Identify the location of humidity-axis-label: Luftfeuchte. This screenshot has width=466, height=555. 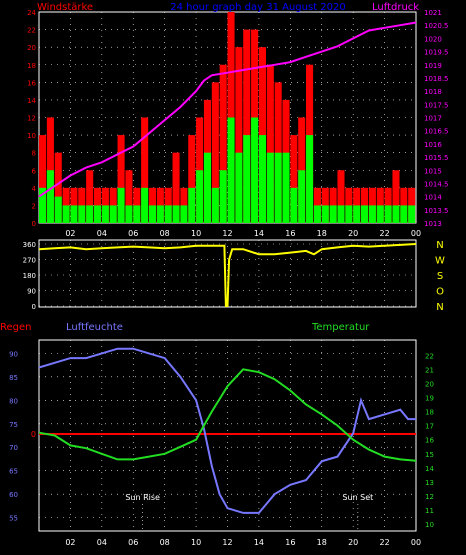
(94, 327).